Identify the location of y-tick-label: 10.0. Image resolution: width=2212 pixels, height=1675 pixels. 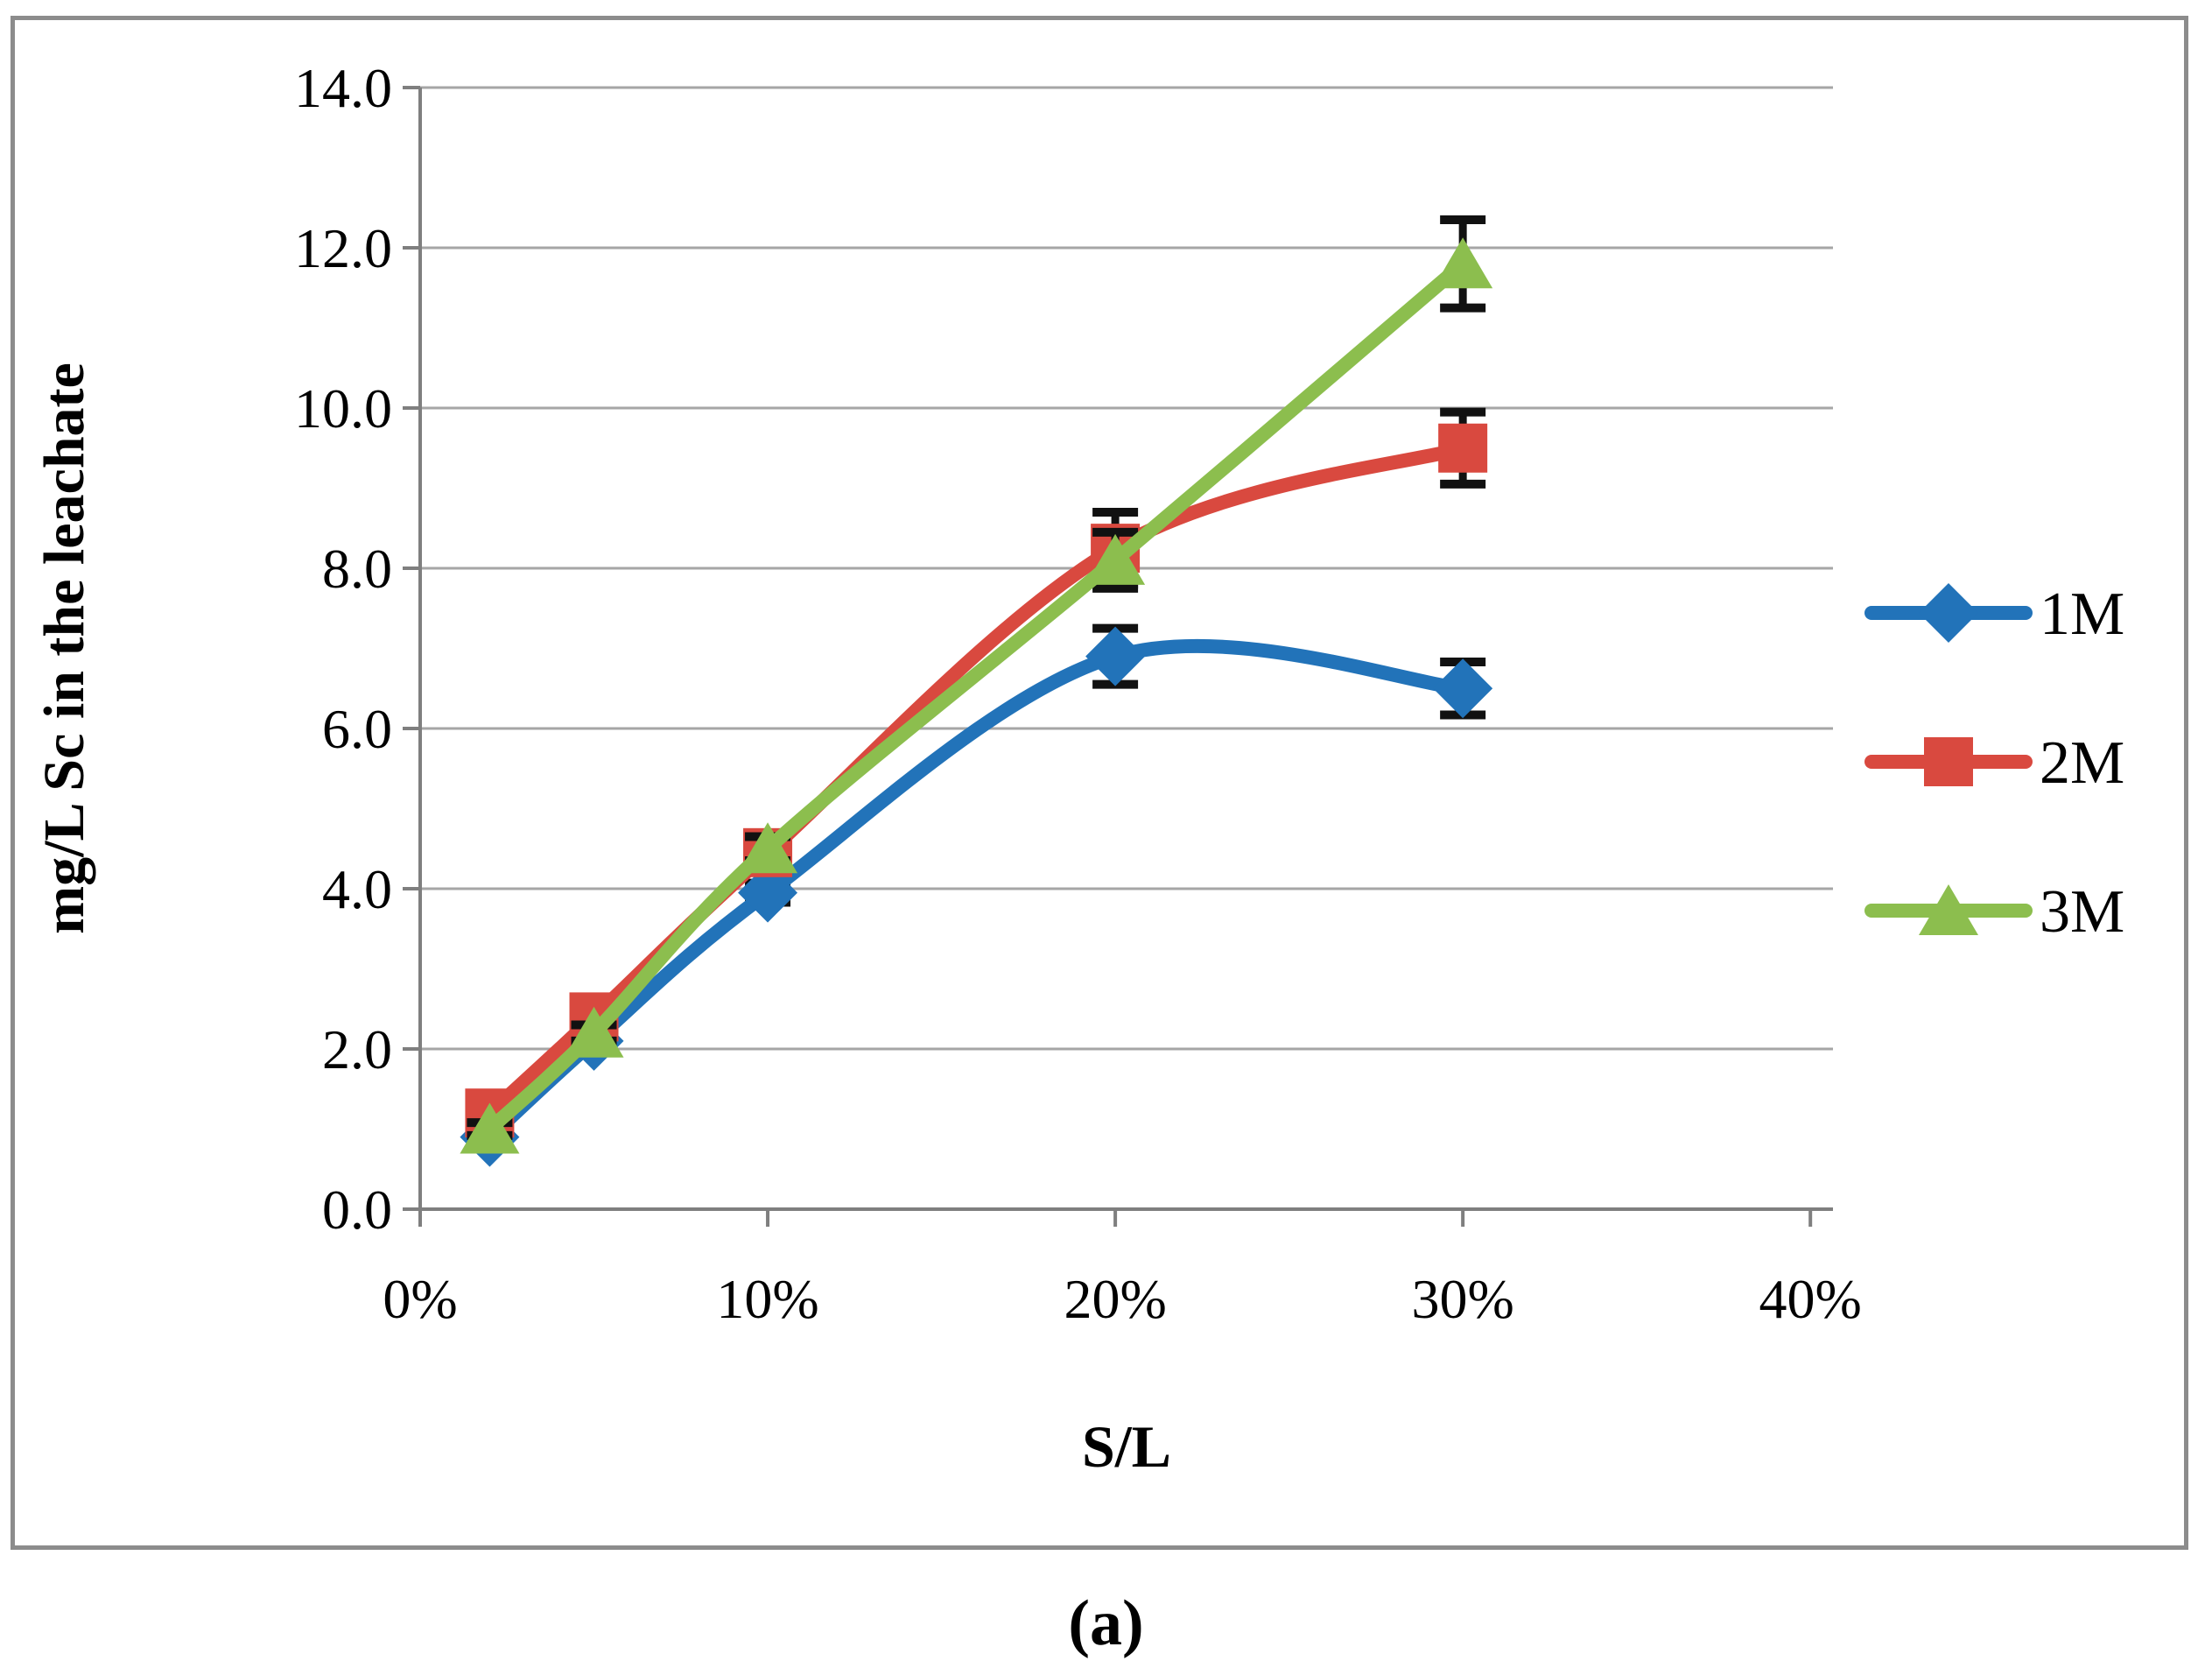
(343, 408).